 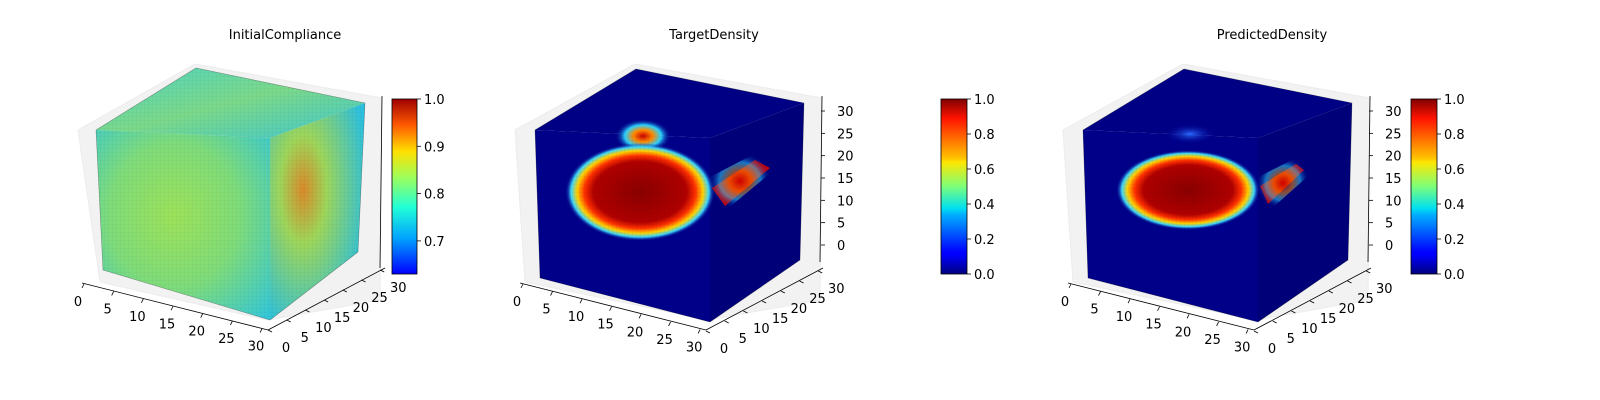 I want to click on x-tick-label: 15, so click(x=167, y=324).